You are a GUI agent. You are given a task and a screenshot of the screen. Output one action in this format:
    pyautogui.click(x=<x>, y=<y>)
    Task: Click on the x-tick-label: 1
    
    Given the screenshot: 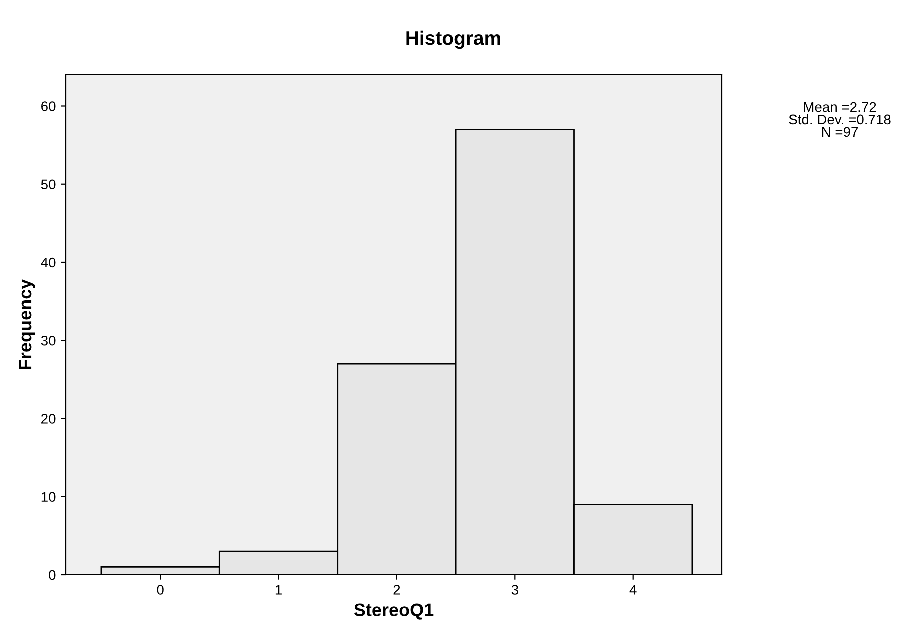 What is the action you would take?
    pyautogui.click(x=279, y=590)
    